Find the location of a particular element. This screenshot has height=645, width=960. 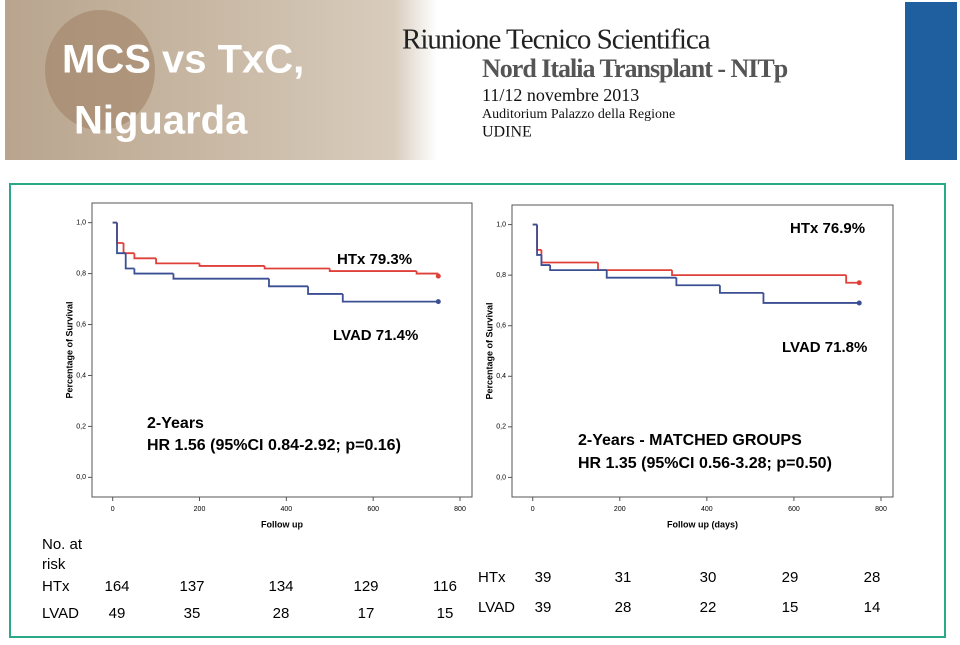

risk-count: 116 is located at coordinates (445, 586).